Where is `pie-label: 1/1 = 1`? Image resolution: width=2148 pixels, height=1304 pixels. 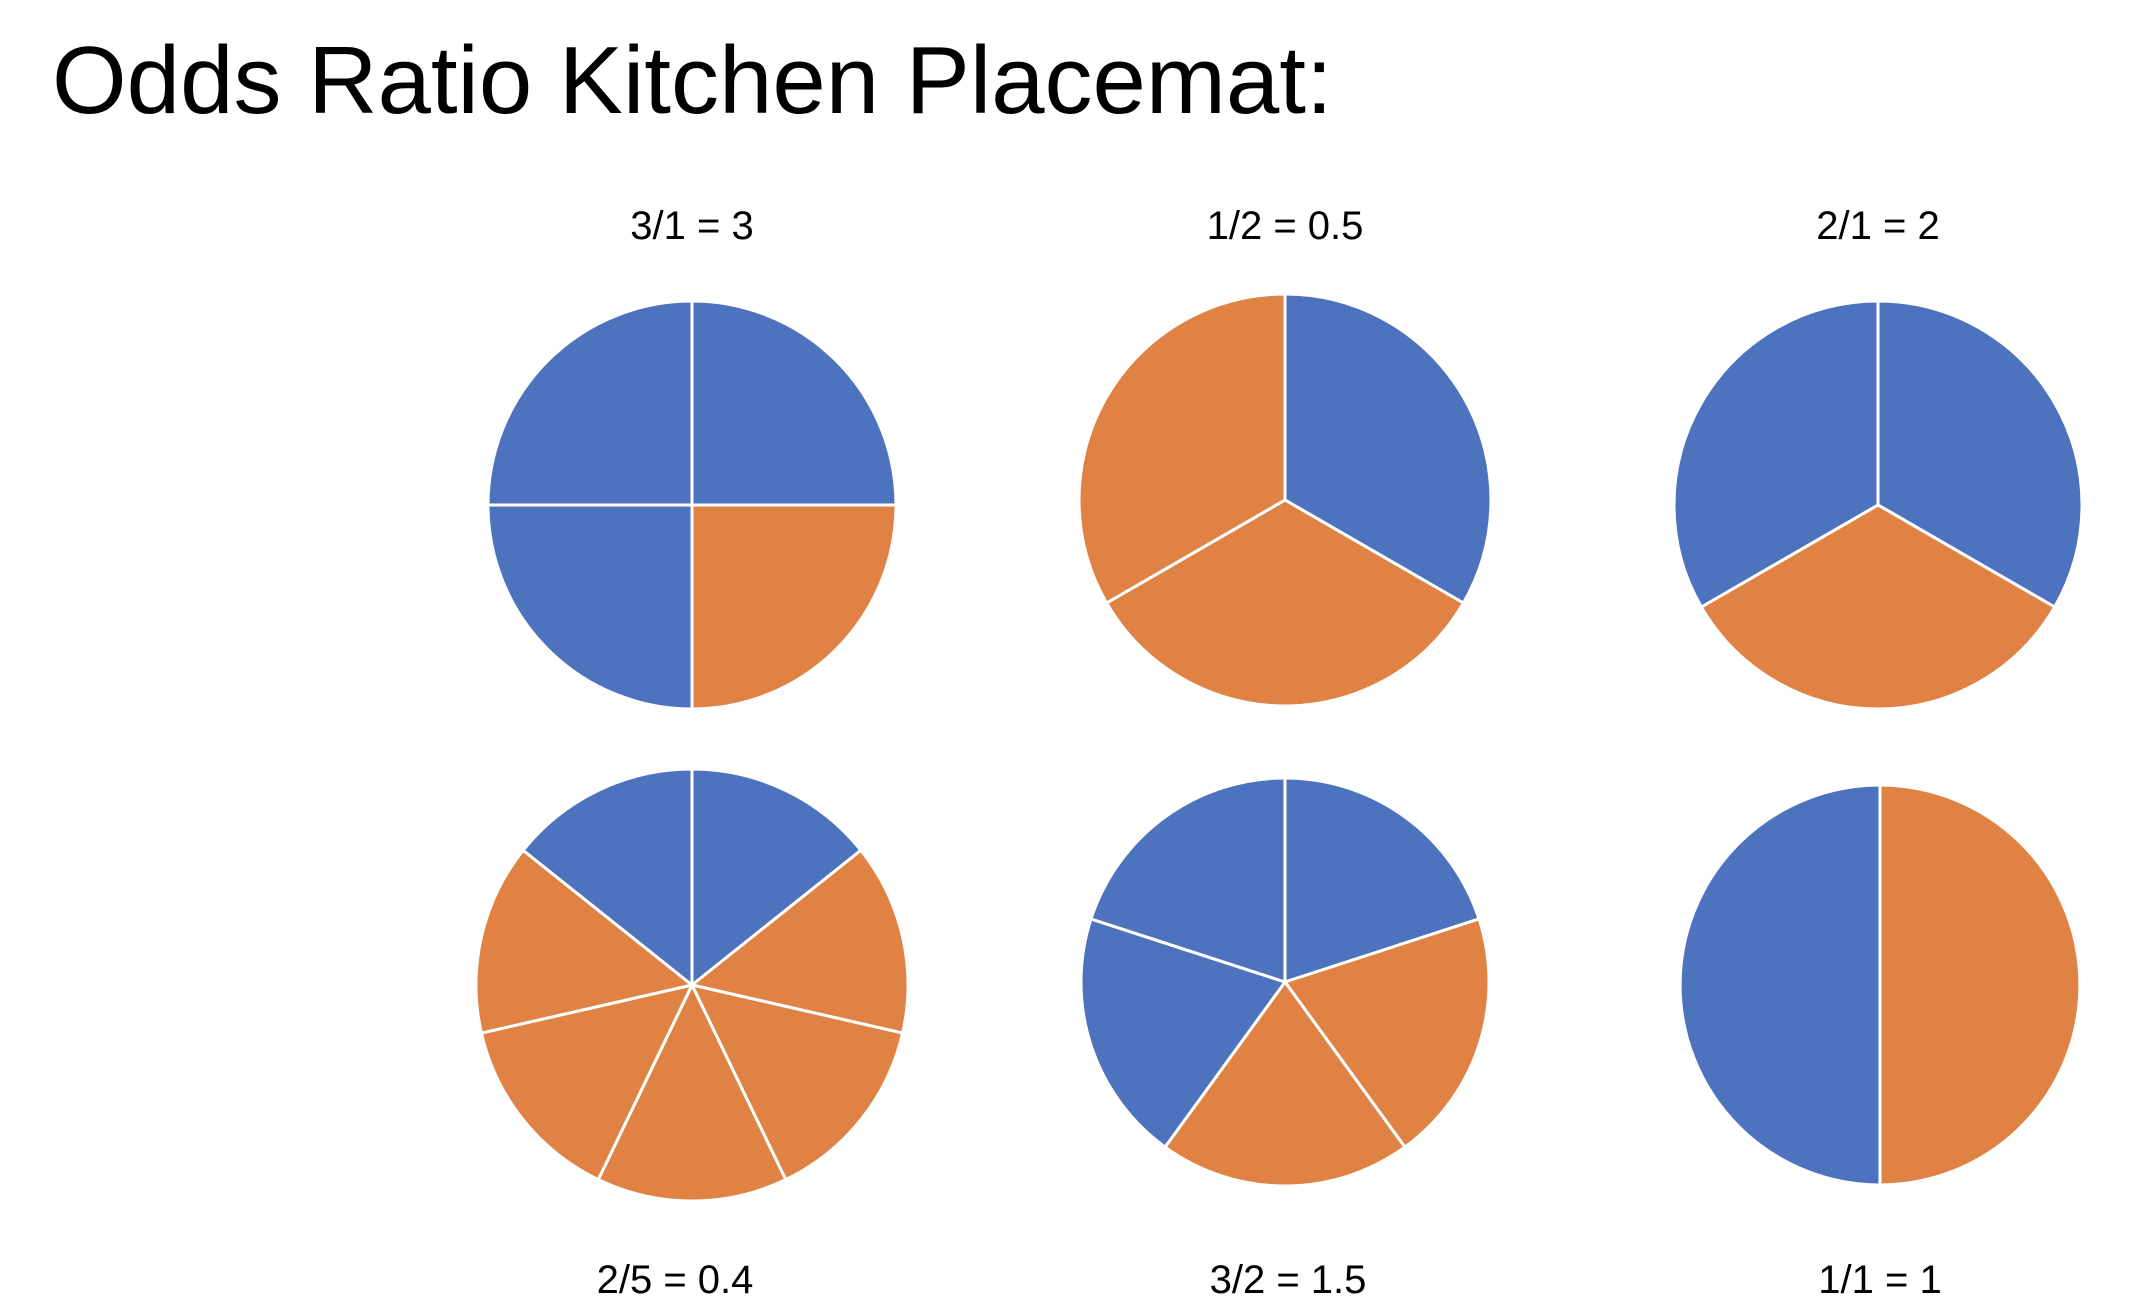
pie-label: 1/1 = 1 is located at coordinates (1880, 1280).